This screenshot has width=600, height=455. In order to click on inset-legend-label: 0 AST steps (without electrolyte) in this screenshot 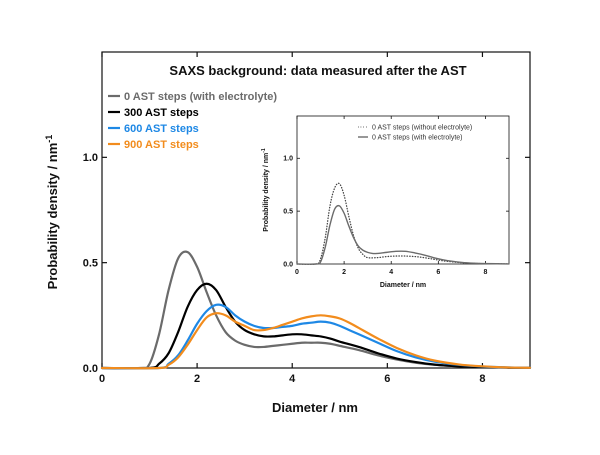, I will do `click(422, 127)`.